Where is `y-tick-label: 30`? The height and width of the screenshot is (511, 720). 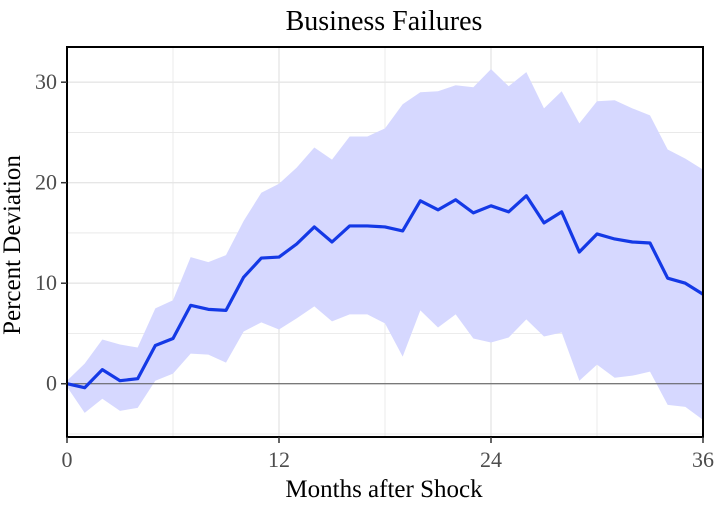 y-tick-label: 30 is located at coordinates (46, 81).